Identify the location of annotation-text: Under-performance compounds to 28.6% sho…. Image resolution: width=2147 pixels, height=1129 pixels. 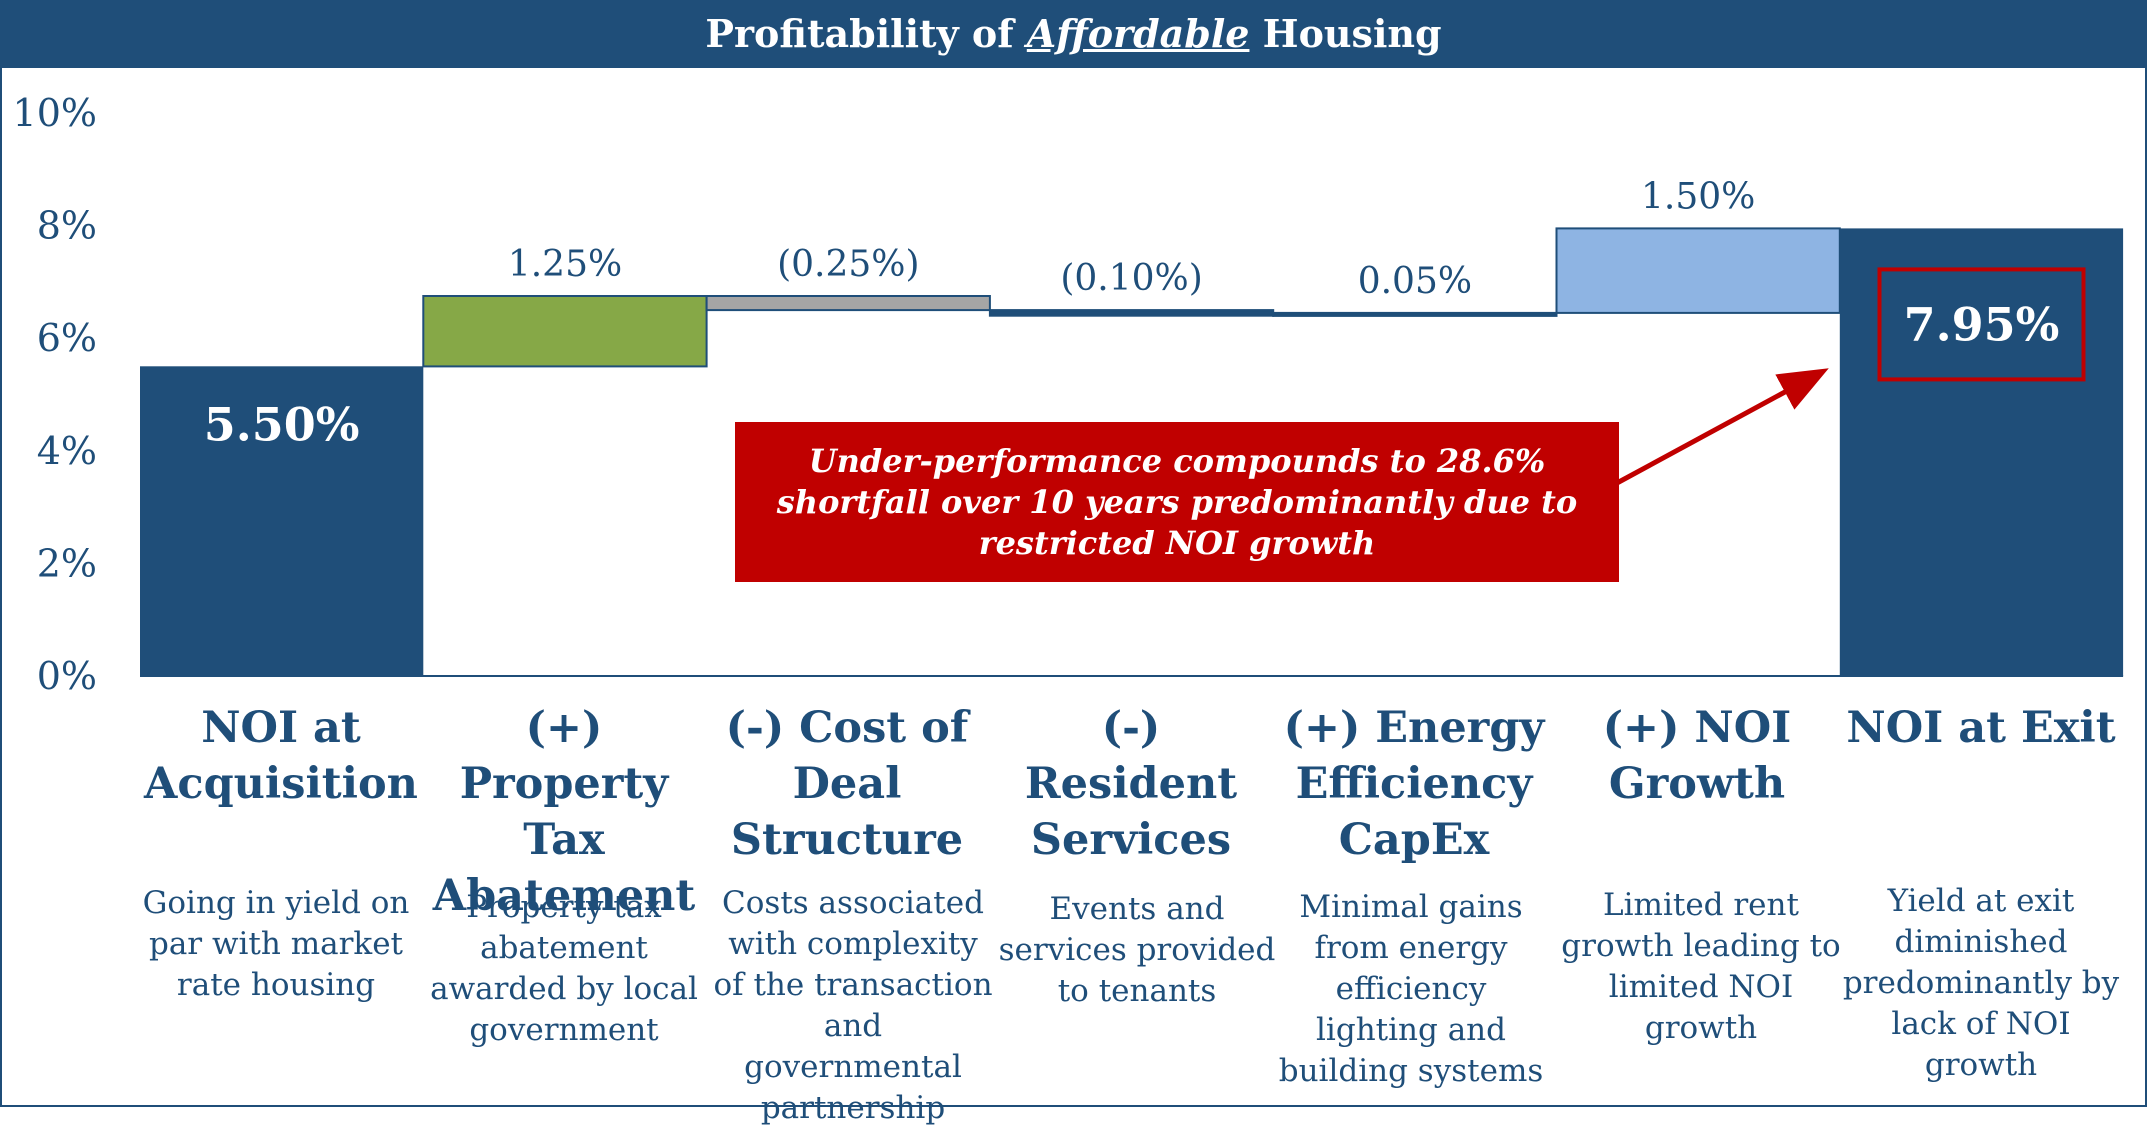
(1177, 501).